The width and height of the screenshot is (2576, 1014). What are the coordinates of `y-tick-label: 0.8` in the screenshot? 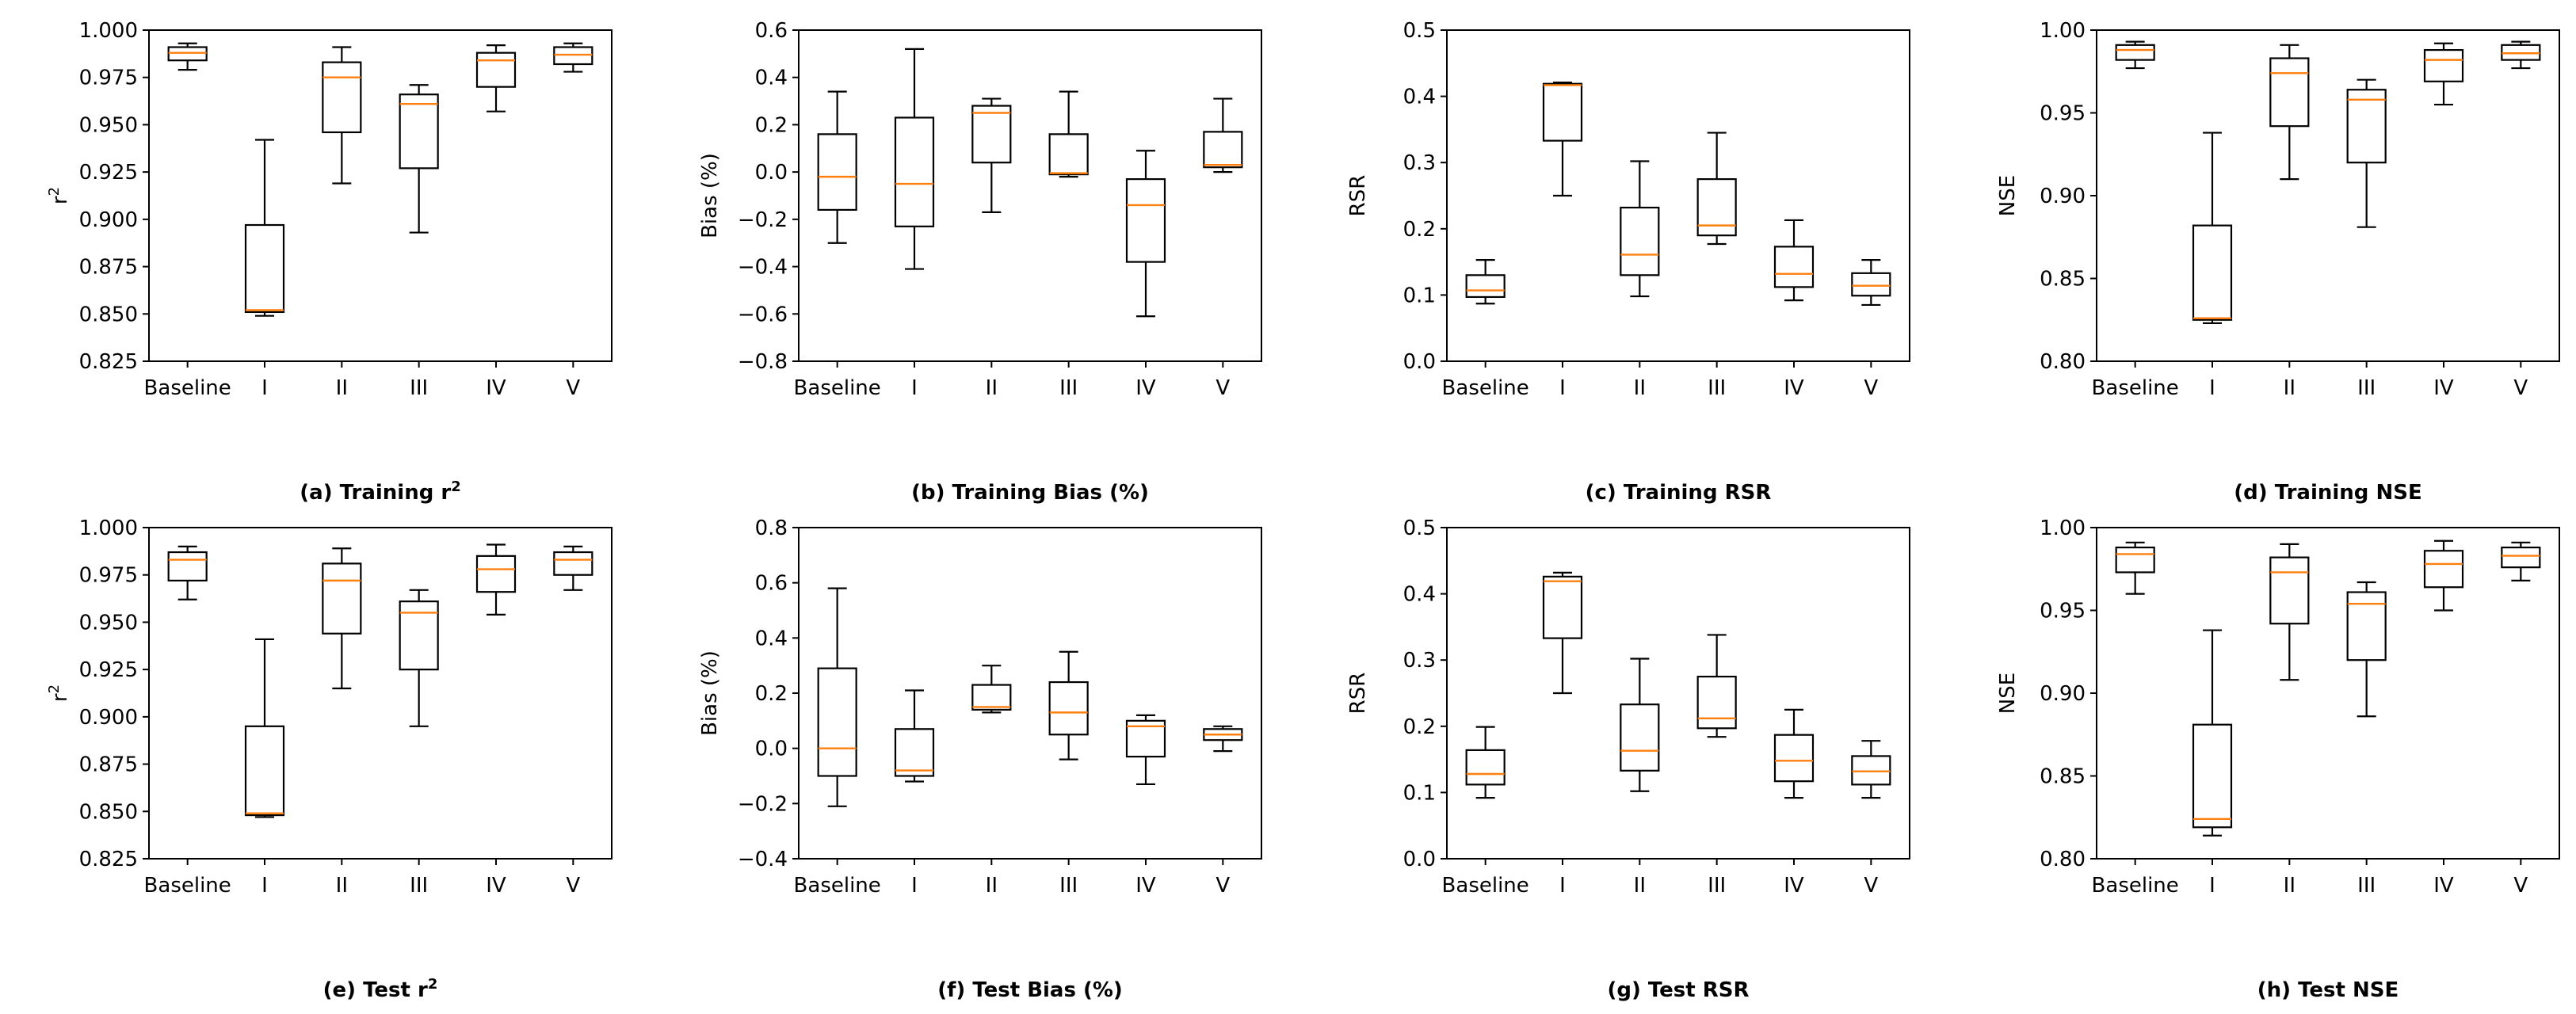 It's located at (771, 528).